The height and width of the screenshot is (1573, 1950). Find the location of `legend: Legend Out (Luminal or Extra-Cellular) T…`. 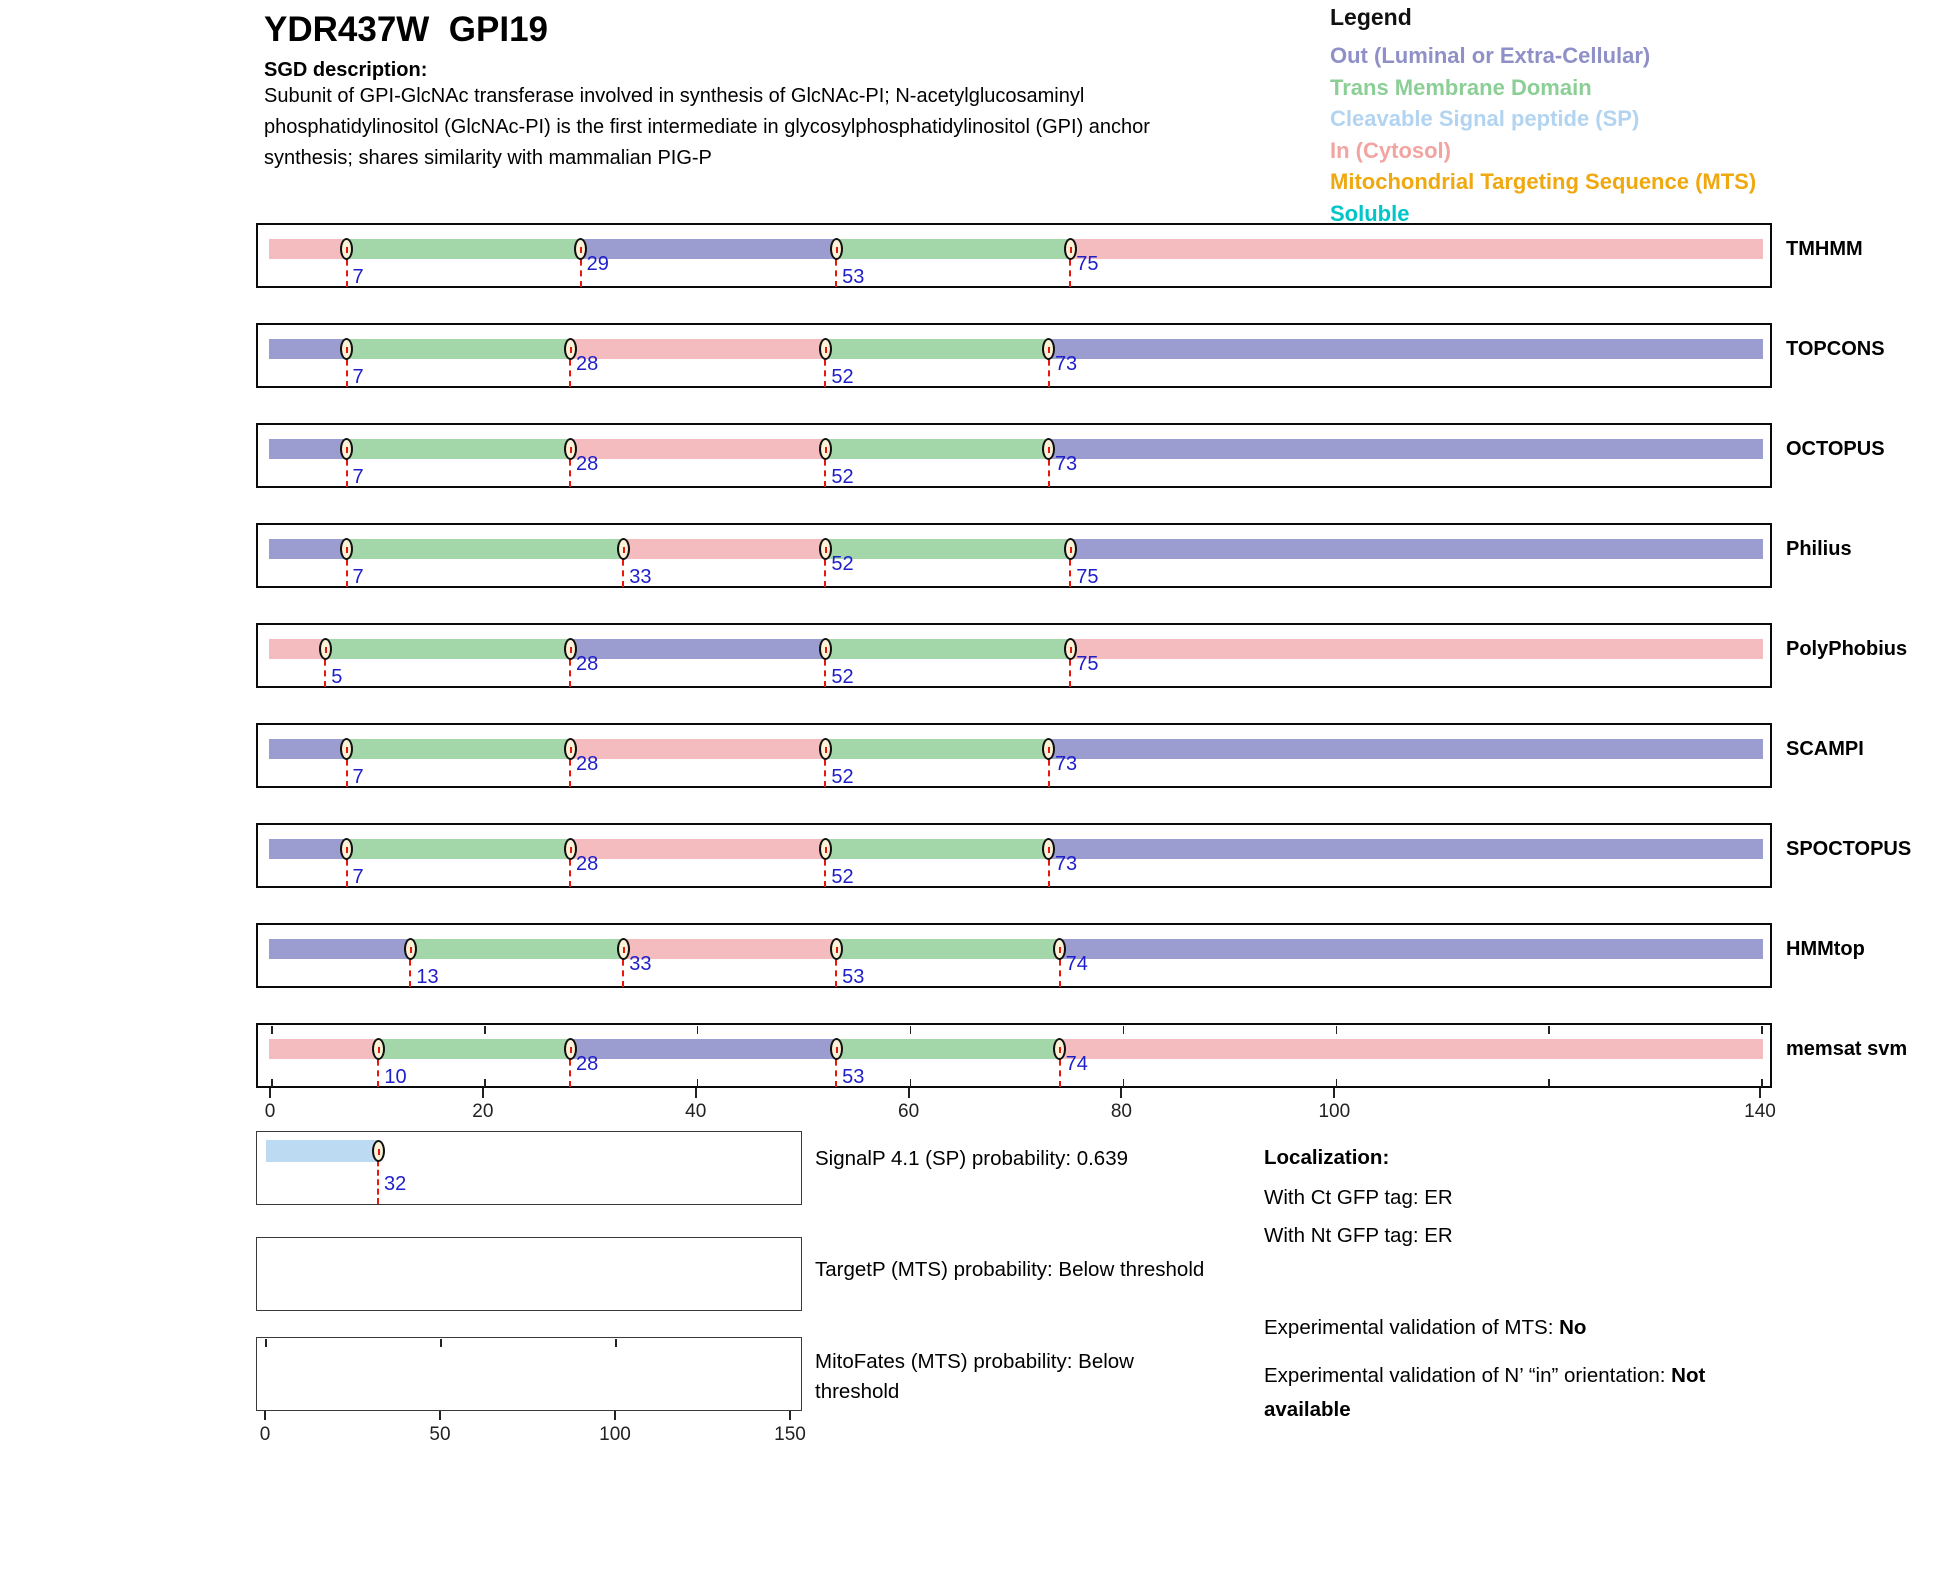

legend: Legend Out (Luminal or Extra-Cellular) T… is located at coordinates (1543, 116).